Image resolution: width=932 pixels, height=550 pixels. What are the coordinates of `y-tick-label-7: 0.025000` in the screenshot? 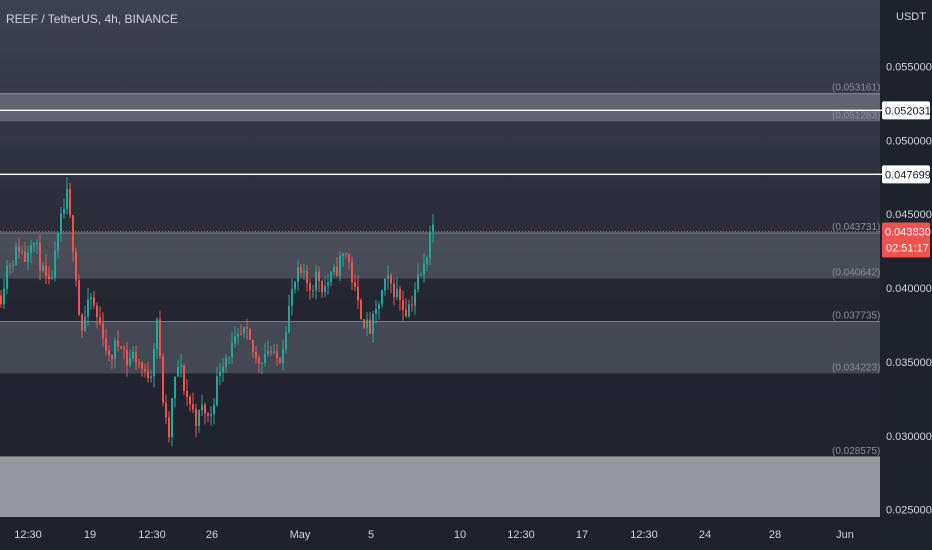 It's located at (909, 511).